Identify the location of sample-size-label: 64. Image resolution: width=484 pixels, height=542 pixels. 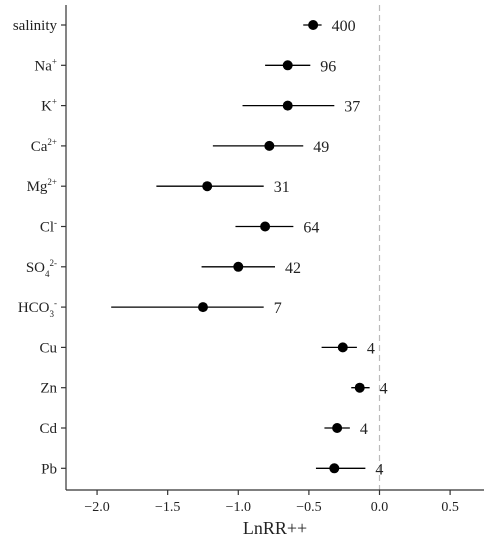
(311, 228).